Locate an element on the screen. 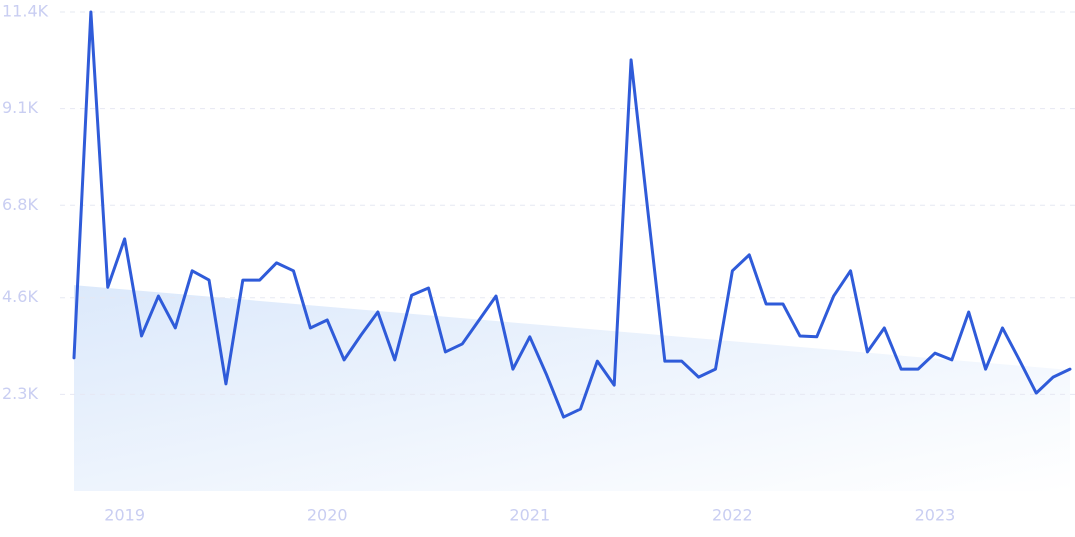 This screenshot has width=1075, height=537. y-tick-label: 4.6K is located at coordinates (20, 296).